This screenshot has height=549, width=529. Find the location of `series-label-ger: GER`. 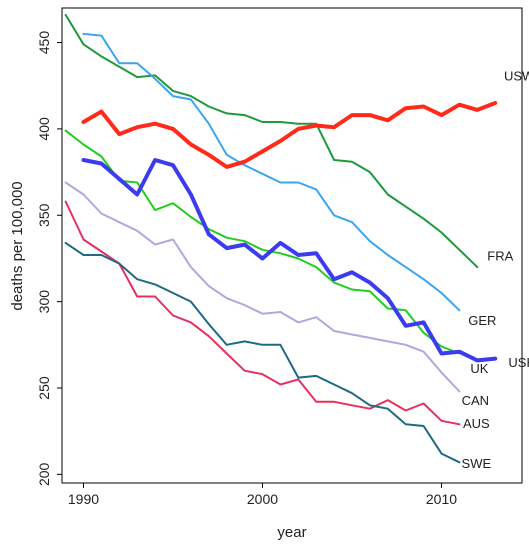

series-label-ger: GER is located at coordinates (482, 320).